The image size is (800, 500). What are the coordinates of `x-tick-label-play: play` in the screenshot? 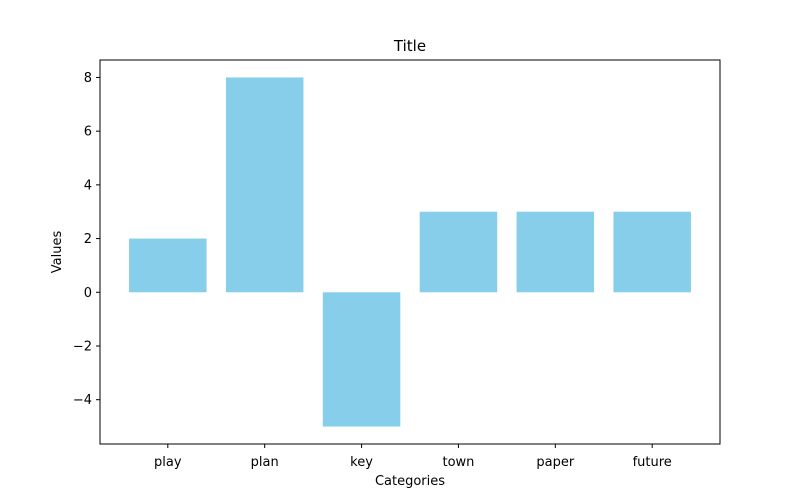 It's located at (168, 462).